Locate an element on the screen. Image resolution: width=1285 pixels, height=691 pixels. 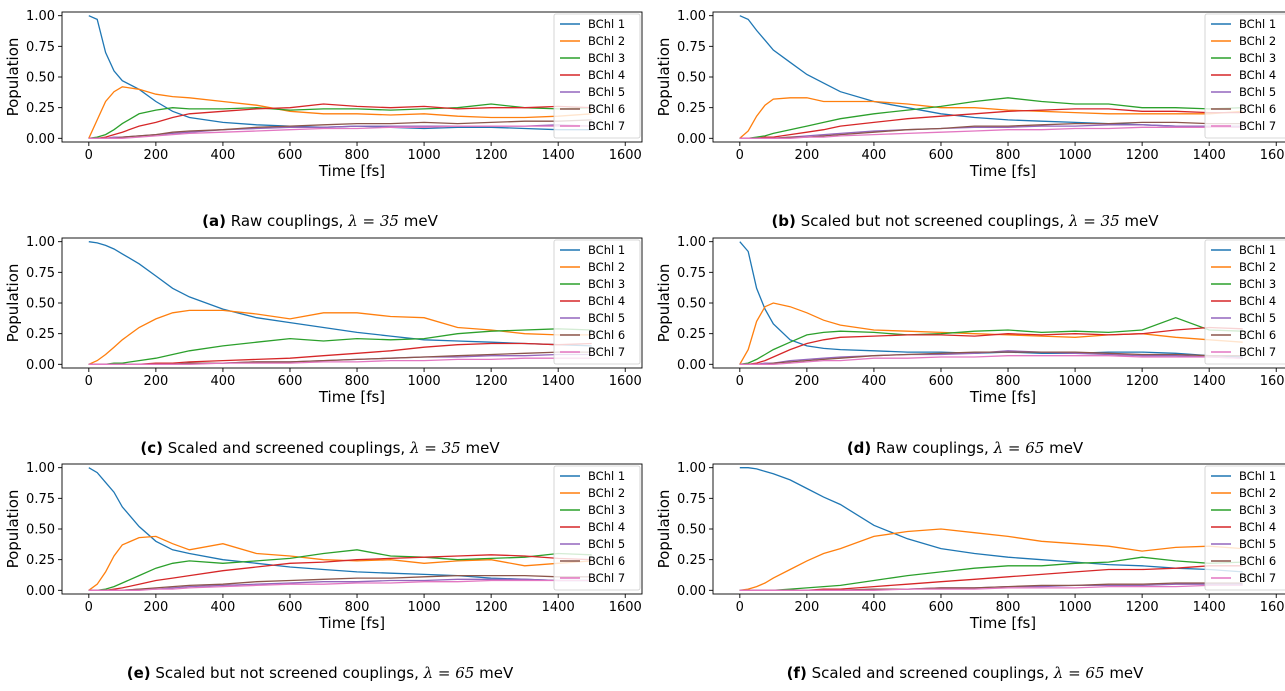
legend-entry: BChl 7 is located at coordinates (606, 352).